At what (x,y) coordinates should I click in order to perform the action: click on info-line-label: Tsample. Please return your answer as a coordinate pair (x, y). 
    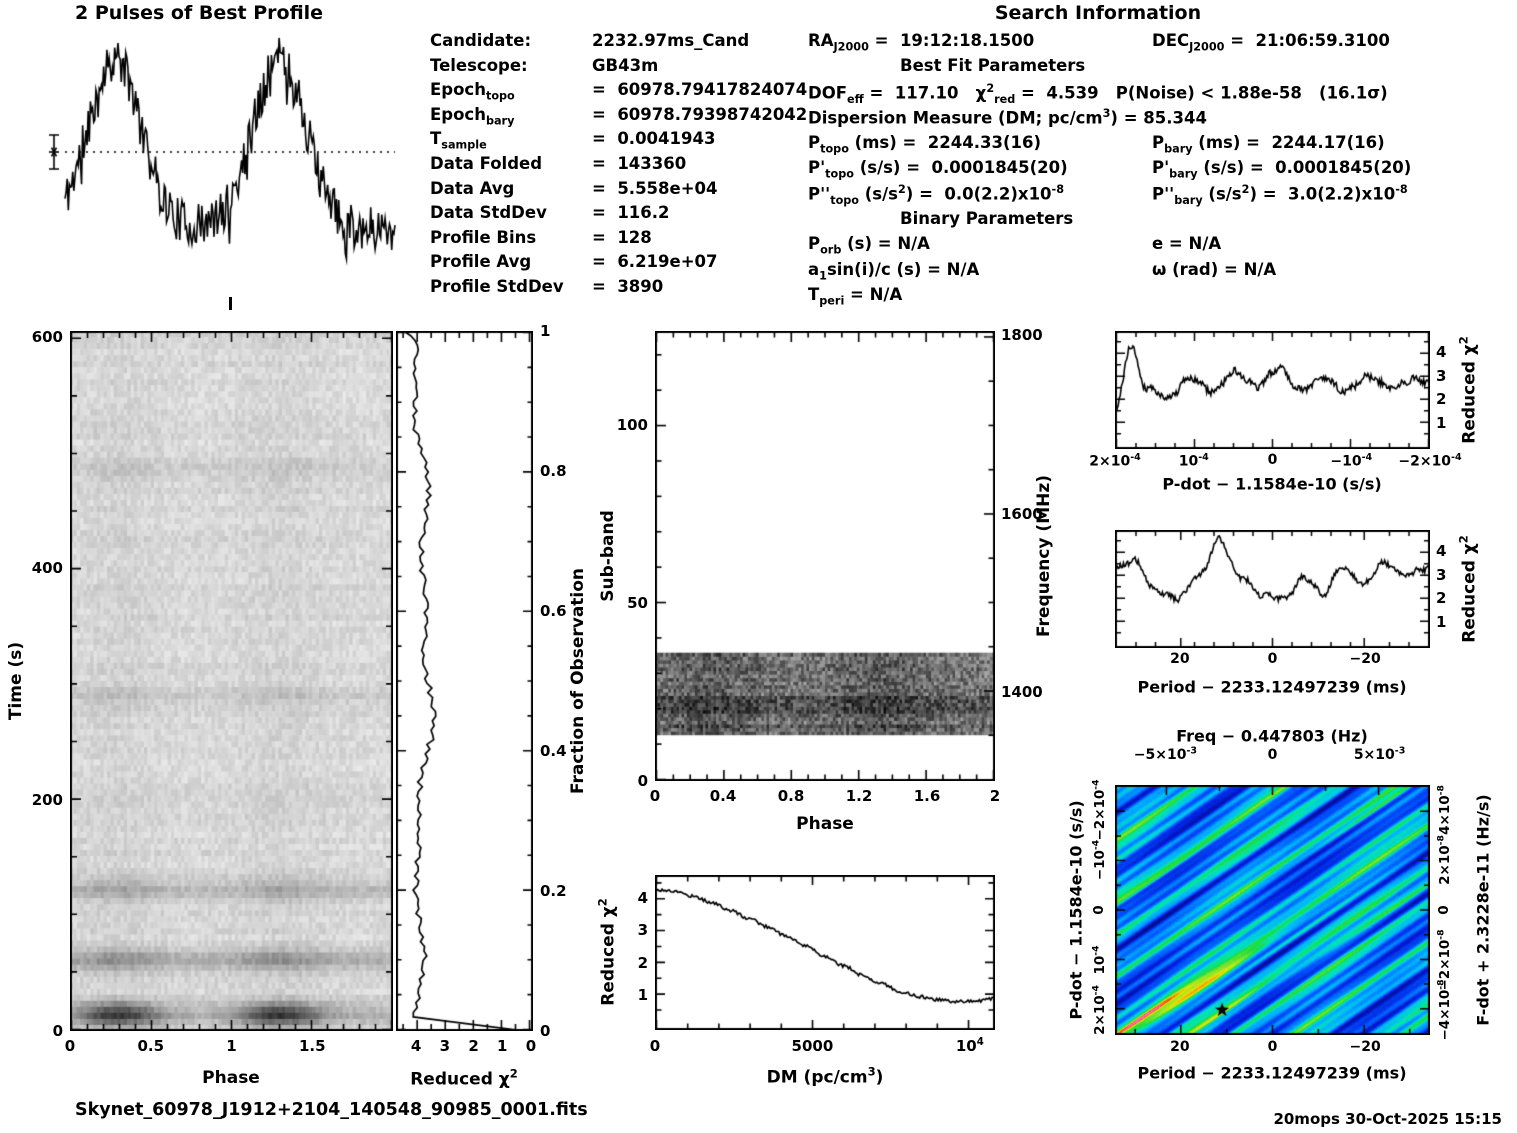
    Looking at the image, I should click on (458, 140).